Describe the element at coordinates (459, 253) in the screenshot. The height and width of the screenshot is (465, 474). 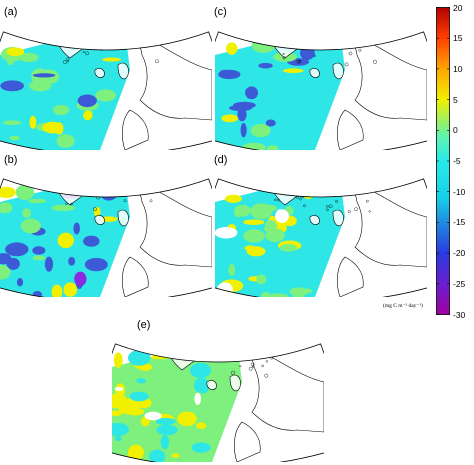
I see `colorbar-tick-label: -20` at that location.